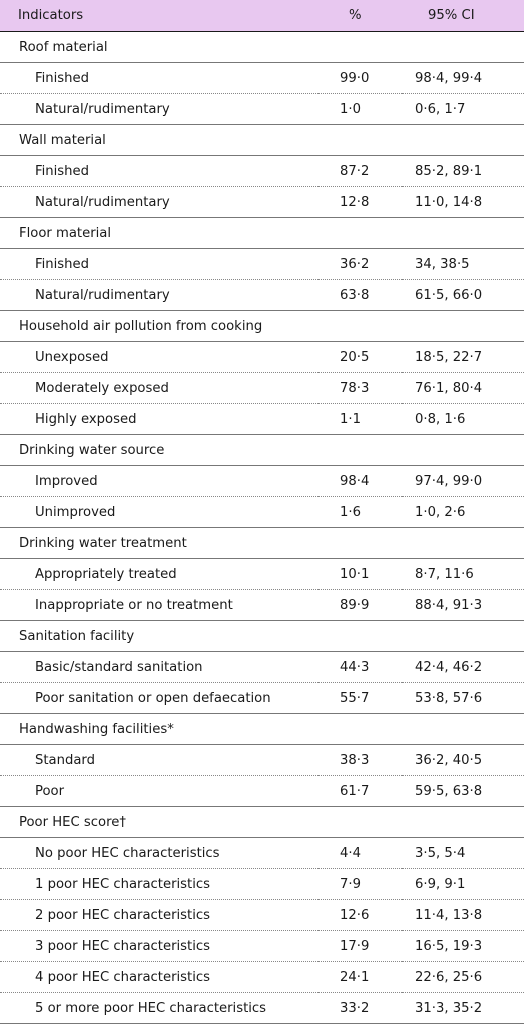 The image size is (524, 1024). I want to click on percent-value: 20·5, so click(360, 357).